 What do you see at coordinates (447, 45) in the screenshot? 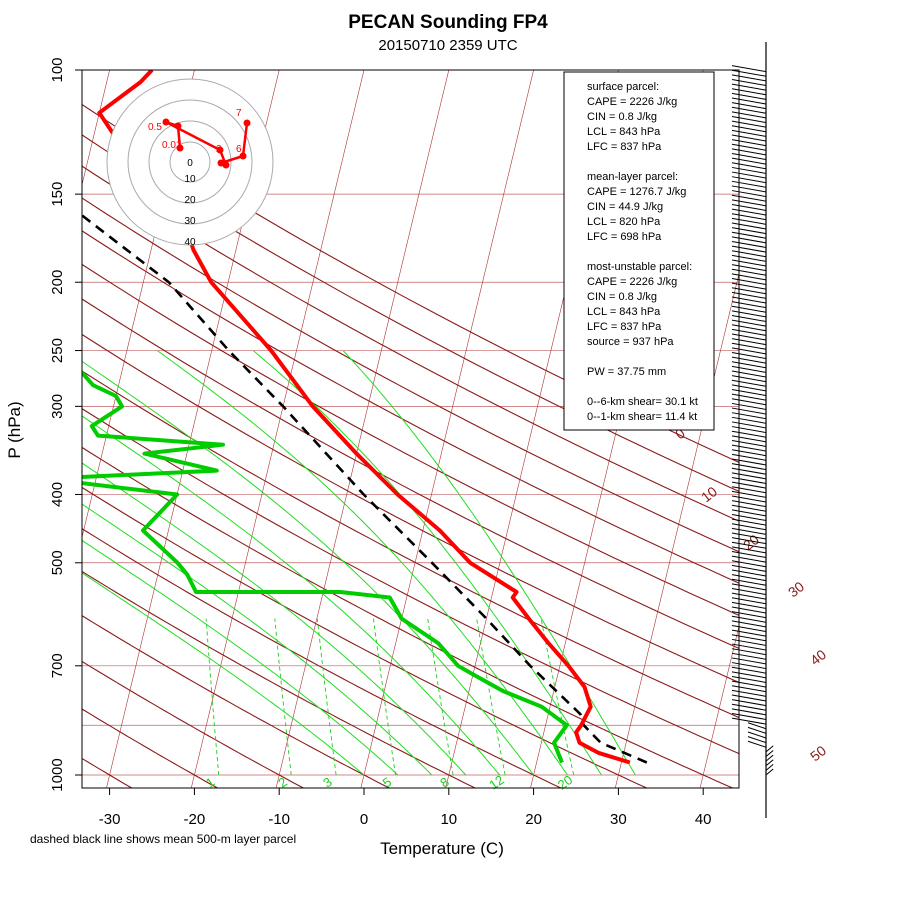
I see `chart-subtitle: 20150710 2359 UTC` at bounding box center [447, 45].